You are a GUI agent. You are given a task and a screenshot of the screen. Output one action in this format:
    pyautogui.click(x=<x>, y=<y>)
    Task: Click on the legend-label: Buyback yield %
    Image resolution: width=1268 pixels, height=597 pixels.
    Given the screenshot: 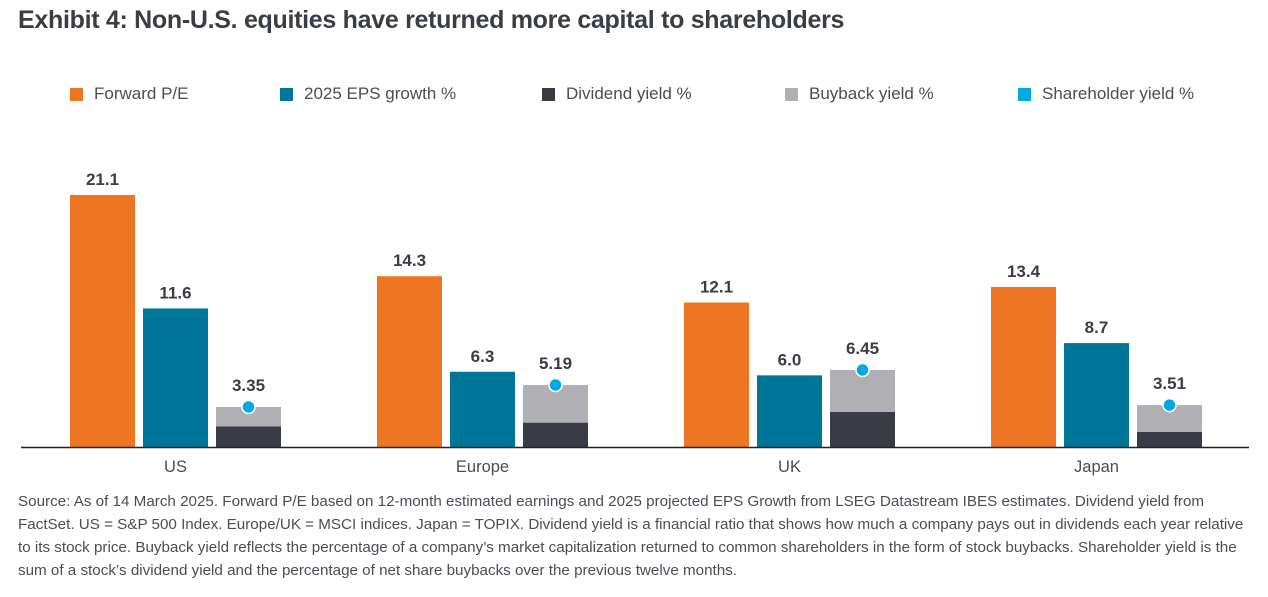 What is the action you would take?
    pyautogui.click(x=871, y=93)
    